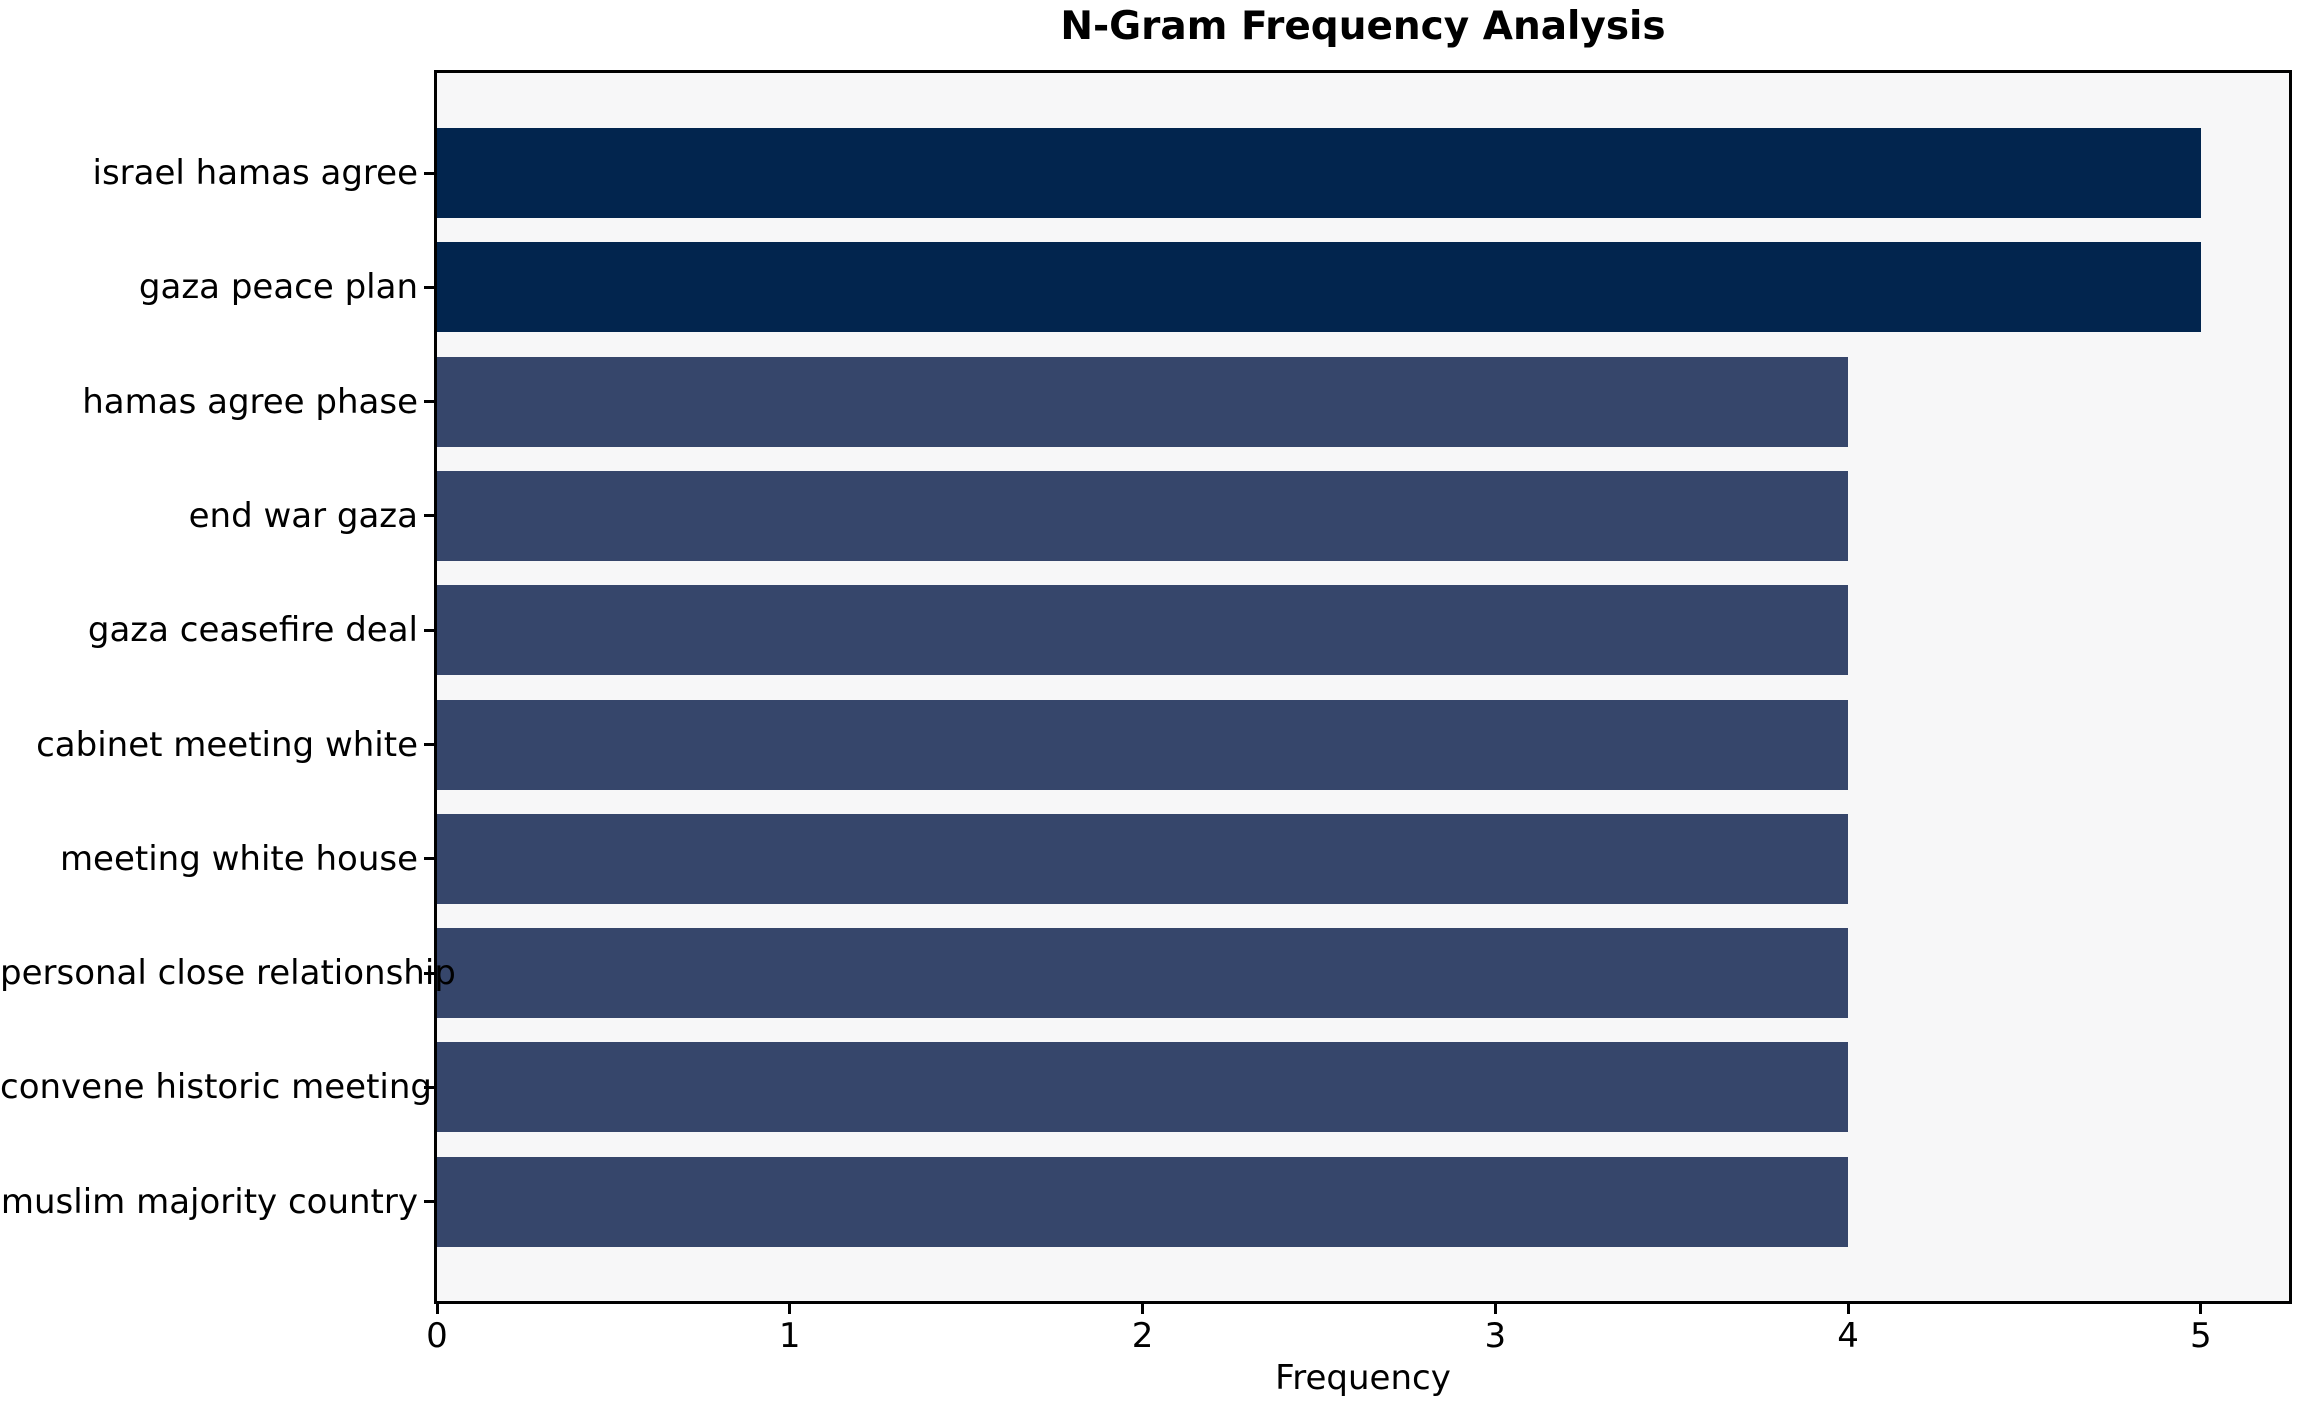 The height and width of the screenshot is (1414, 2314). What do you see at coordinates (1363, 26) in the screenshot?
I see `chart-title: N-Gram Frequency Analysis` at bounding box center [1363, 26].